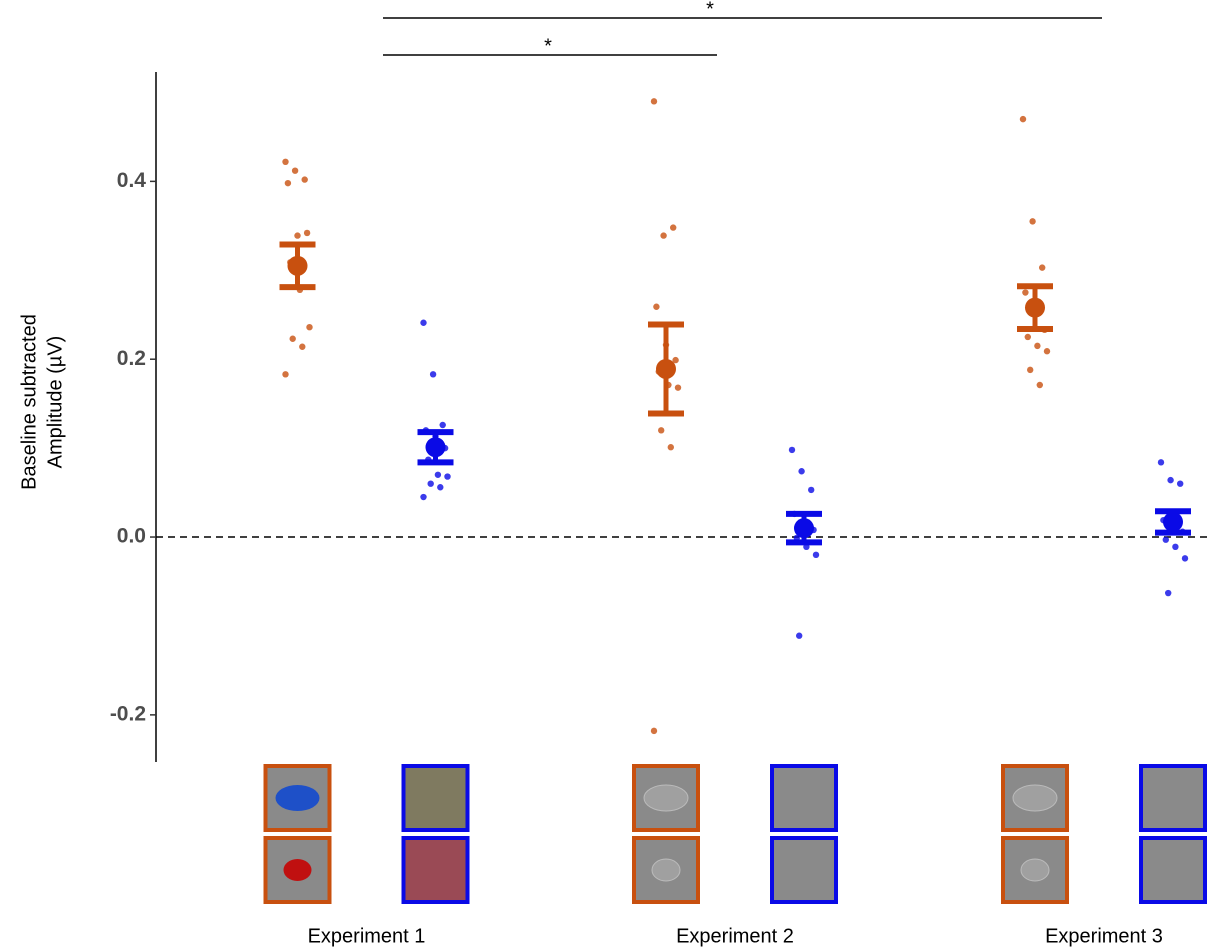 The image size is (1209, 951). I want to click on x-category-label: Experiment 3, so click(1104, 936).